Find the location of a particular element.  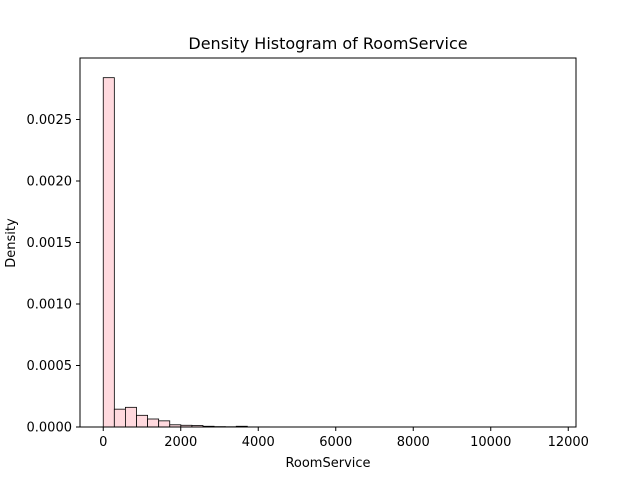

y-tick-label: 0.0015 is located at coordinates (50, 243).